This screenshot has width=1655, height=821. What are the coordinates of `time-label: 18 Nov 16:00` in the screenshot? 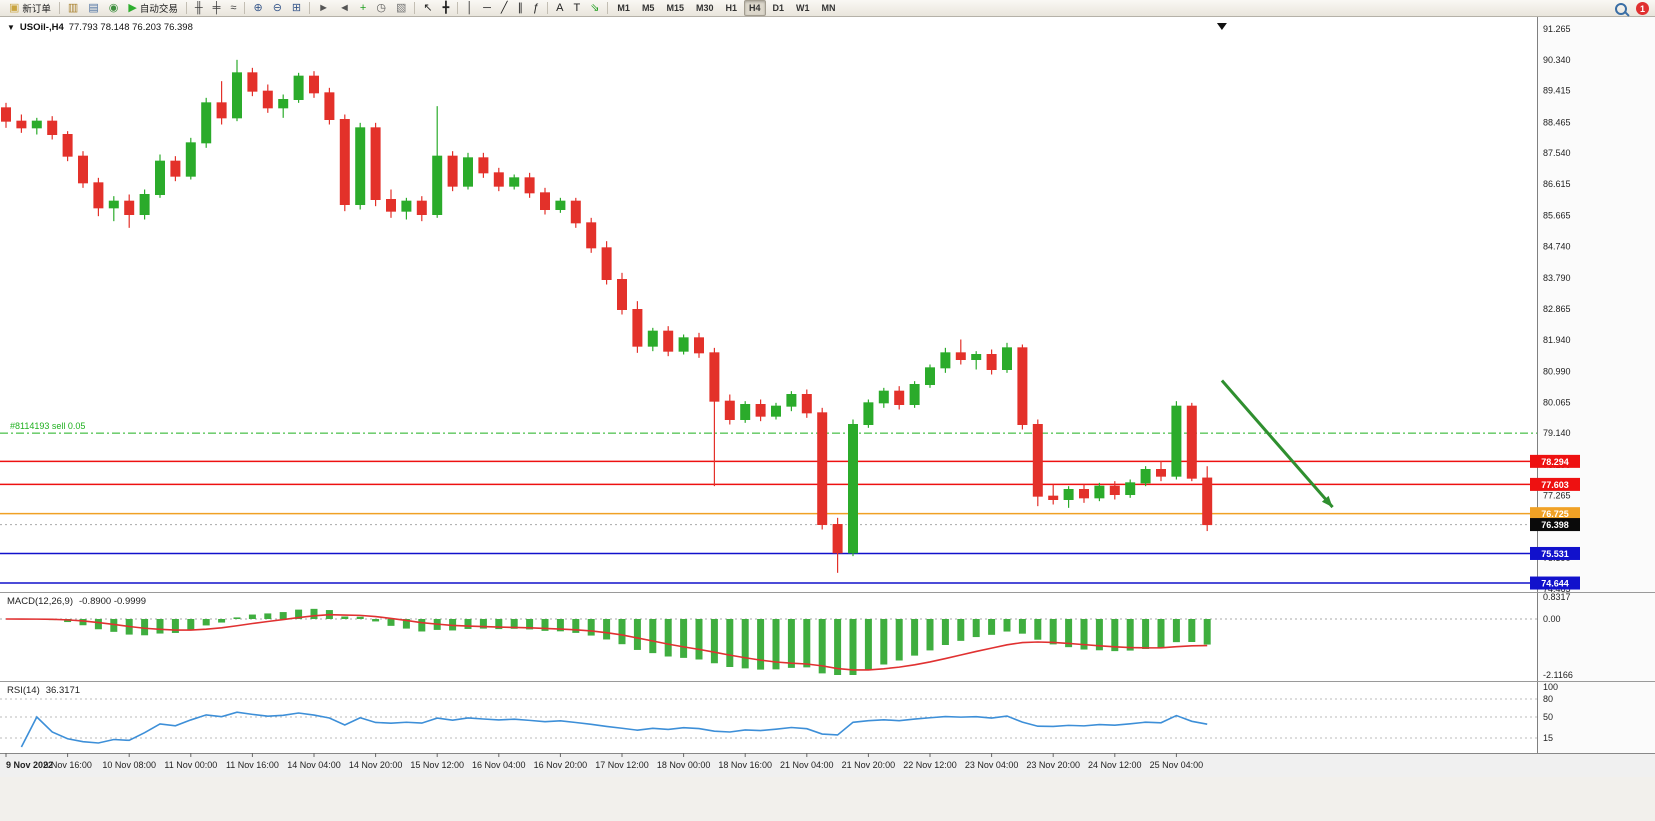 It's located at (745, 765).